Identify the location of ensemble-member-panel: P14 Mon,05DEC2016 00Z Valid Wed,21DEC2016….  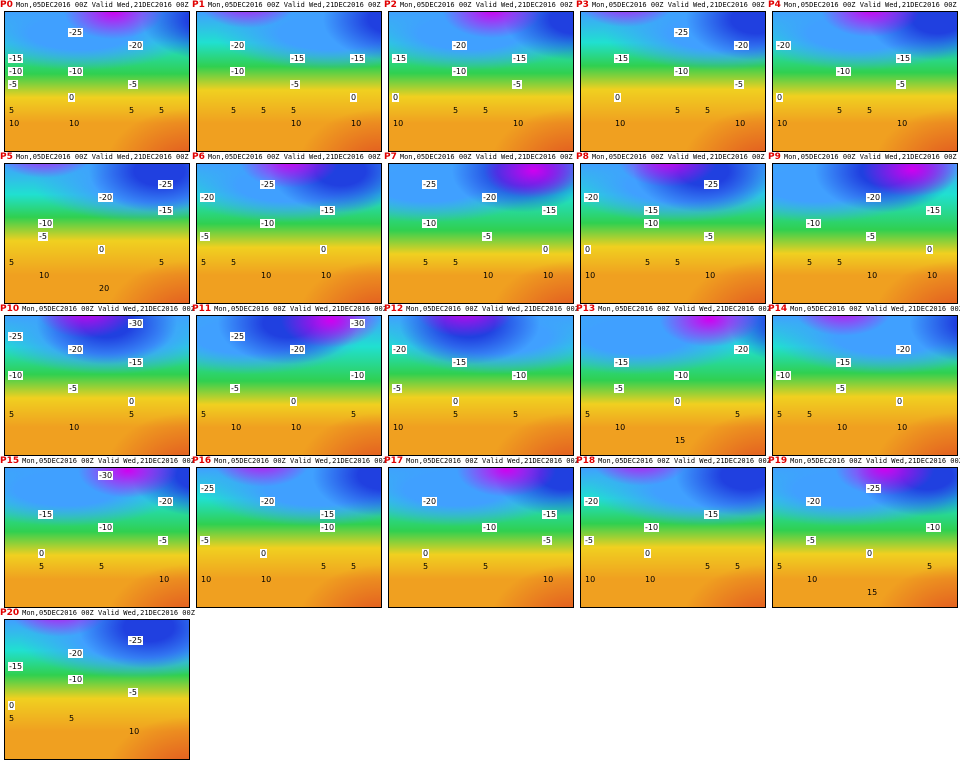
(864, 380).